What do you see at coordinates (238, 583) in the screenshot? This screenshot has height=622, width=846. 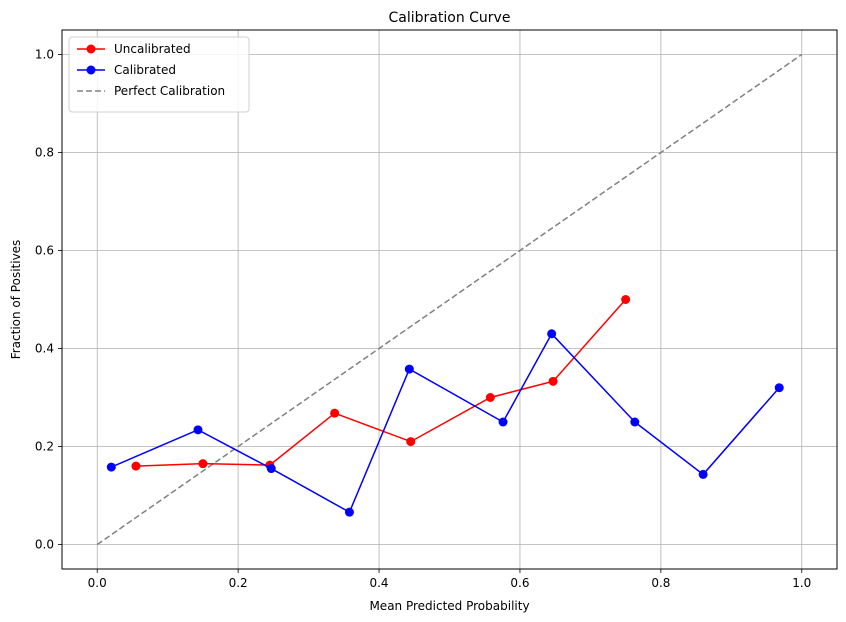 I see `x-tick-label: 0.2` at bounding box center [238, 583].